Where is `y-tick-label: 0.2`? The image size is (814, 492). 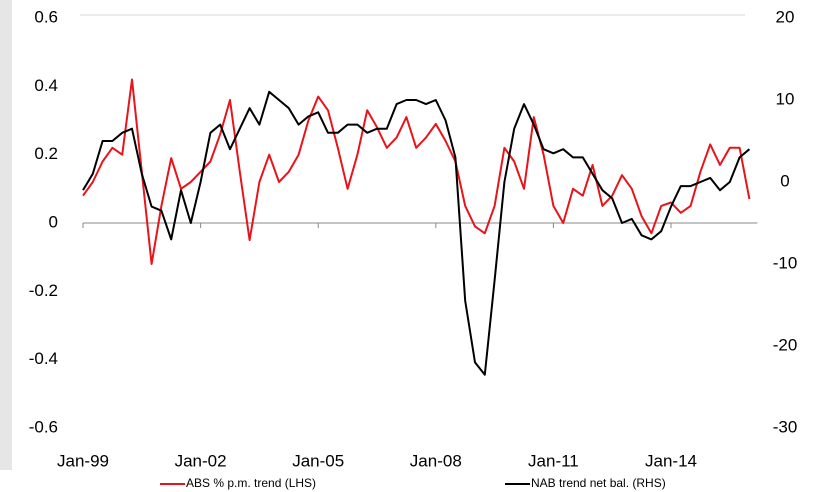
y-tick-label: 0.2 is located at coordinates (46, 153).